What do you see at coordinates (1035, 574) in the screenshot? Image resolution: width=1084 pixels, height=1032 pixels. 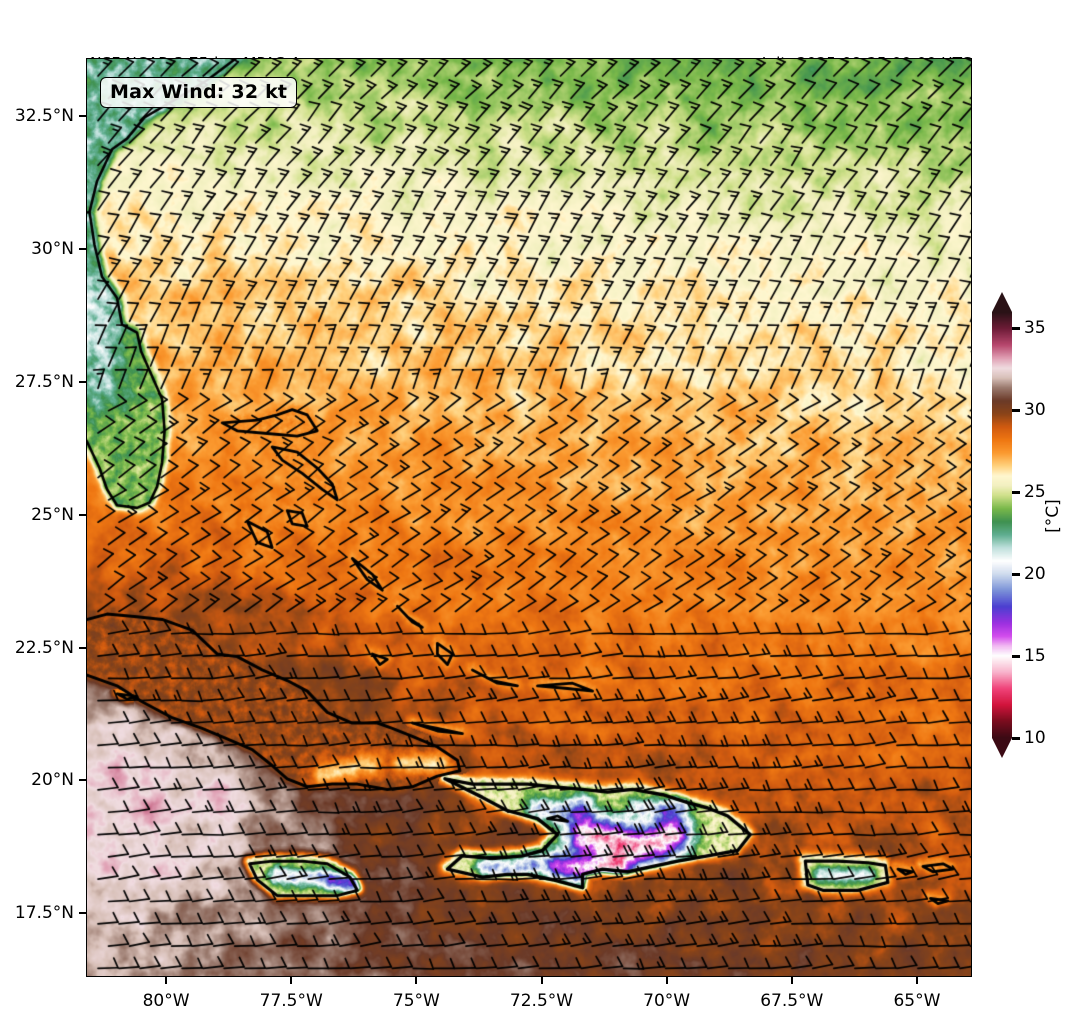 I see `colorbar-tick-label: 20` at bounding box center [1035, 574].